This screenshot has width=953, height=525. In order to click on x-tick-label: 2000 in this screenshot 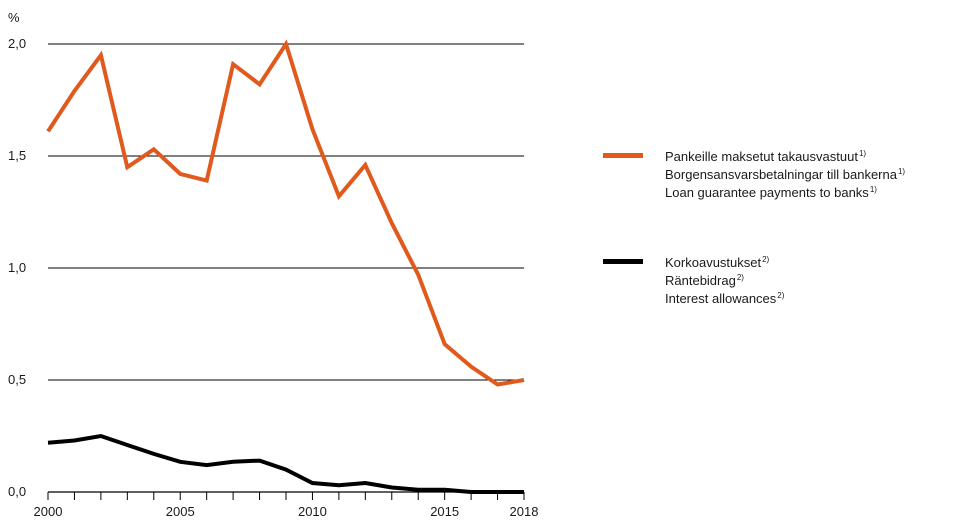, I will do `click(48, 511)`.